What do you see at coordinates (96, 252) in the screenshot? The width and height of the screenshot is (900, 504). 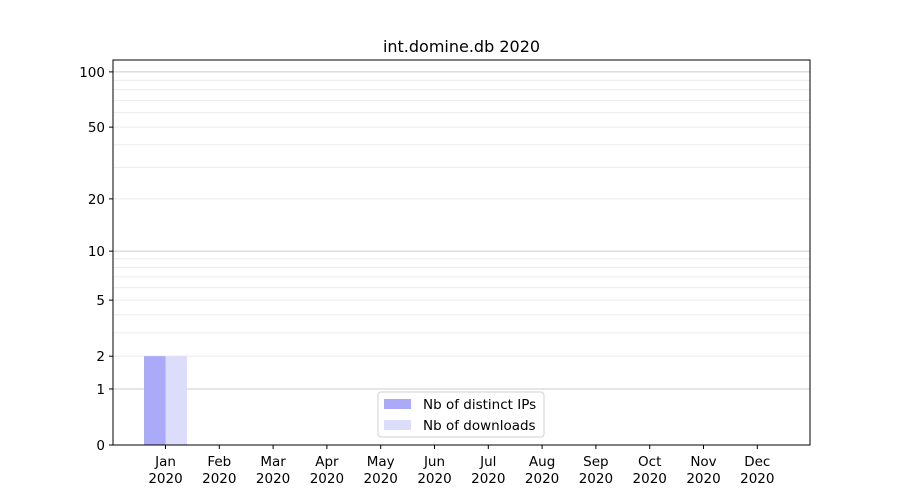 I see `y-tick-label: 10` at bounding box center [96, 252].